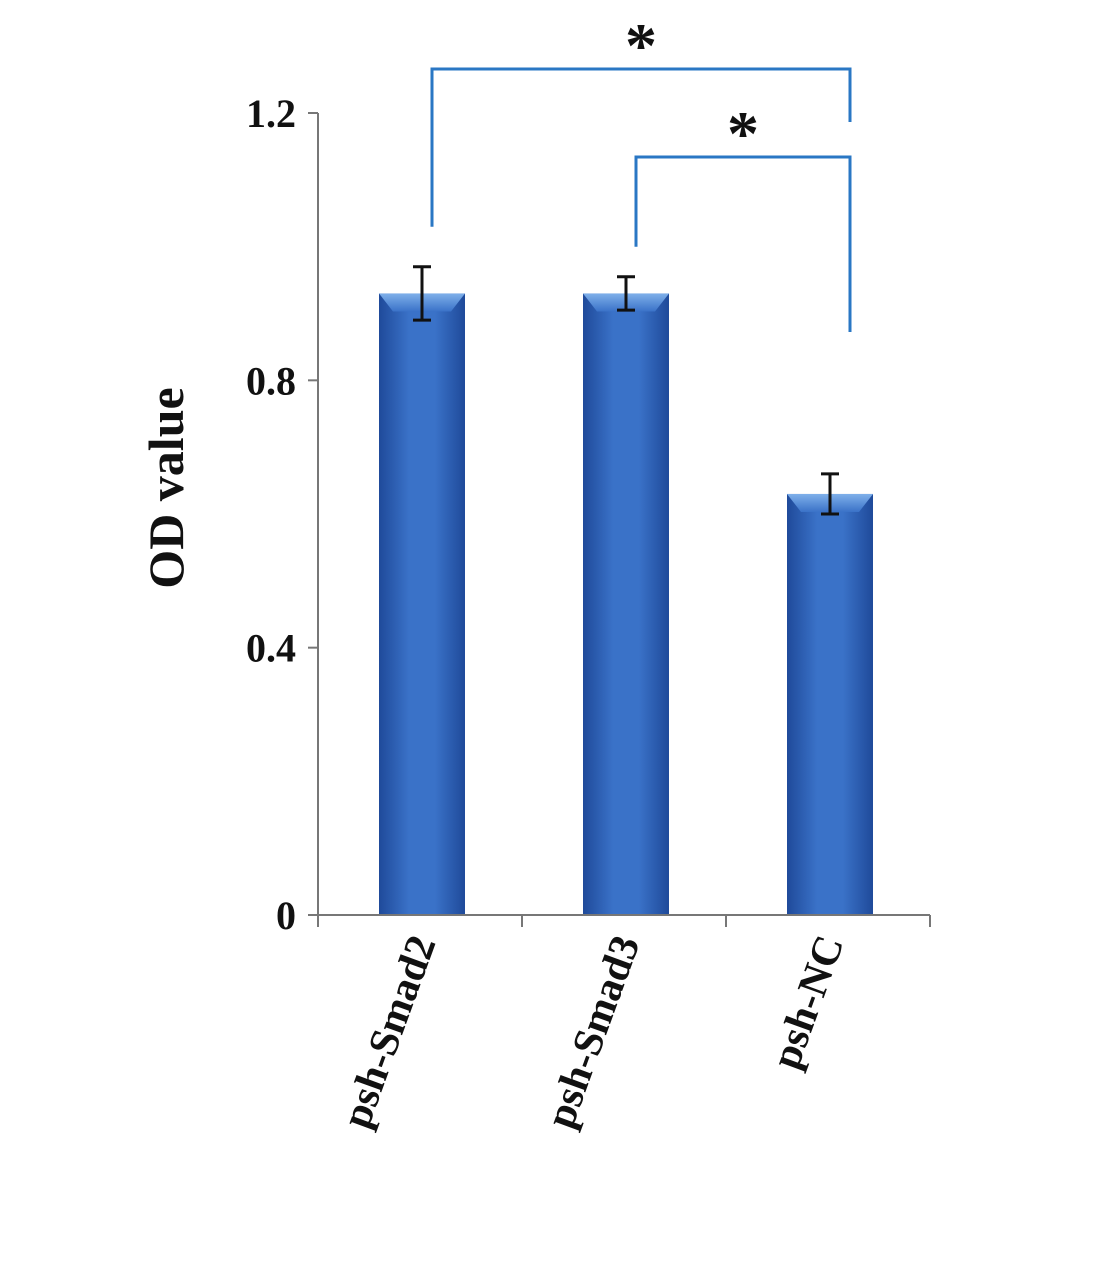  I want to click on y-tick-label: 0.4, so click(271, 648).